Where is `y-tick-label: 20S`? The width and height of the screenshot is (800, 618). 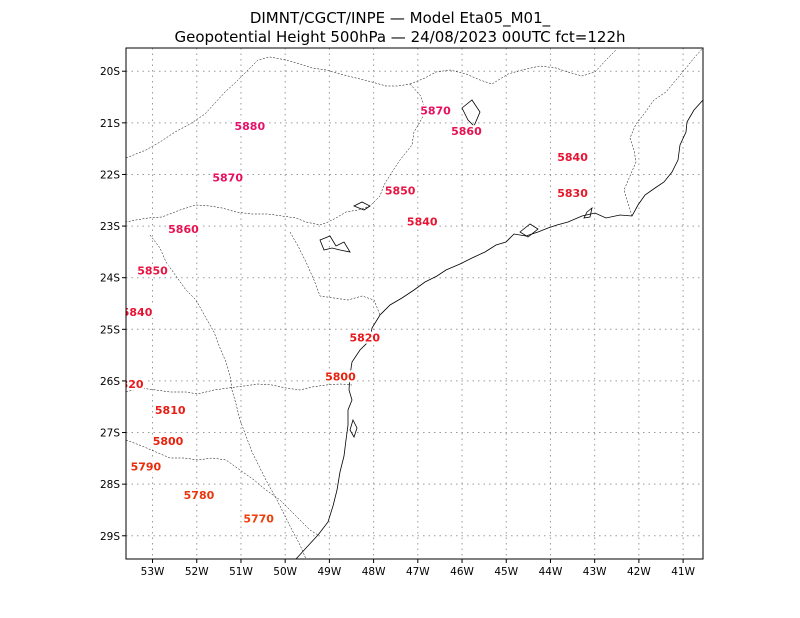
y-tick-label: 20S is located at coordinates (110, 72).